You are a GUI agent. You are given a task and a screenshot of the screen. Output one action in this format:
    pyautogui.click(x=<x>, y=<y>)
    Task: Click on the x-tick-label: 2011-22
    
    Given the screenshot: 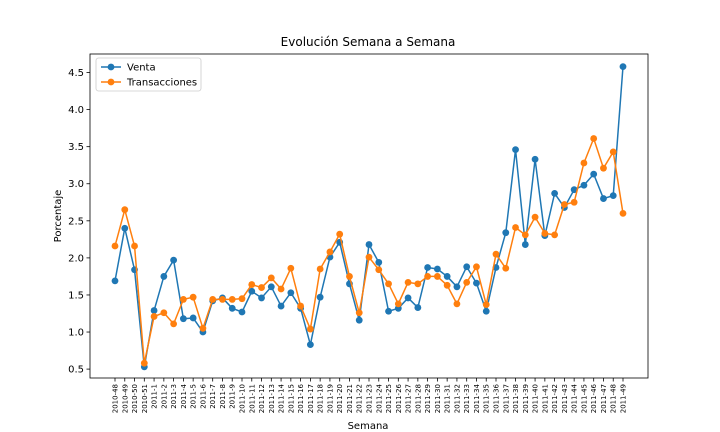 What is the action you would take?
    pyautogui.click(x=360, y=398)
    